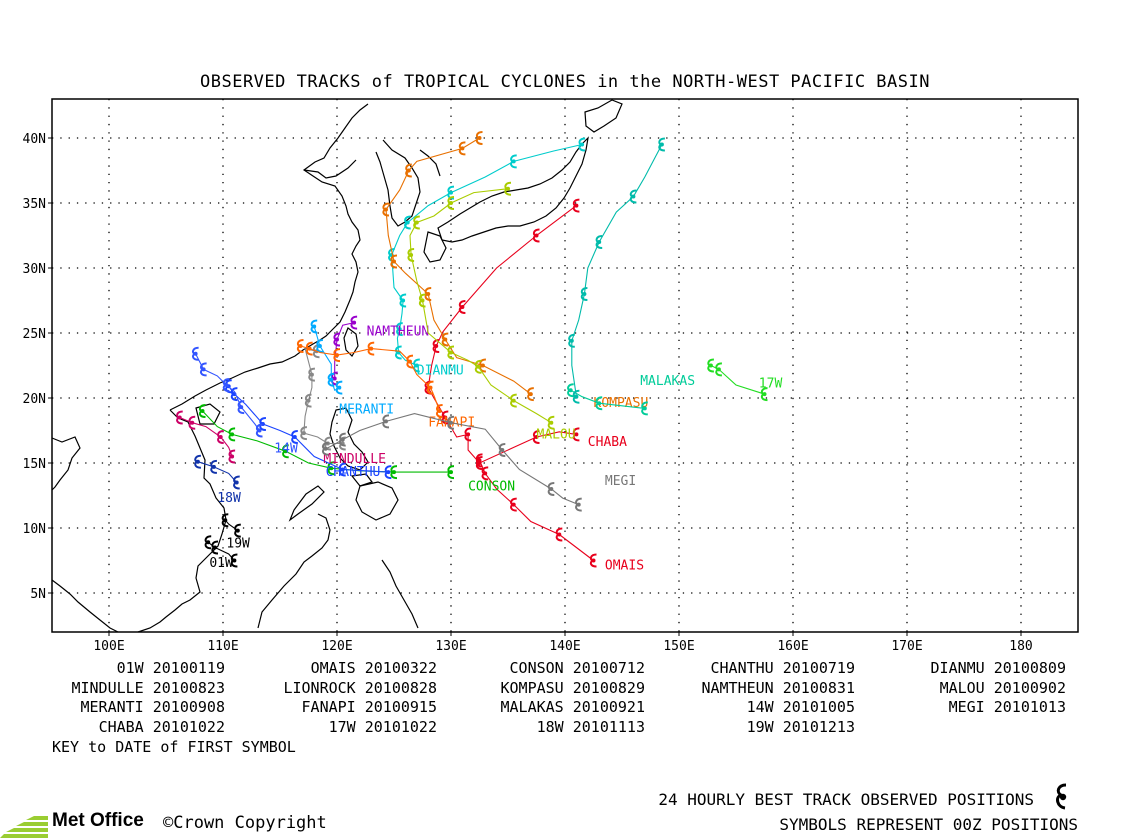 The image size is (1130, 840). I want to click on track-label: MERANTI, so click(366, 410).